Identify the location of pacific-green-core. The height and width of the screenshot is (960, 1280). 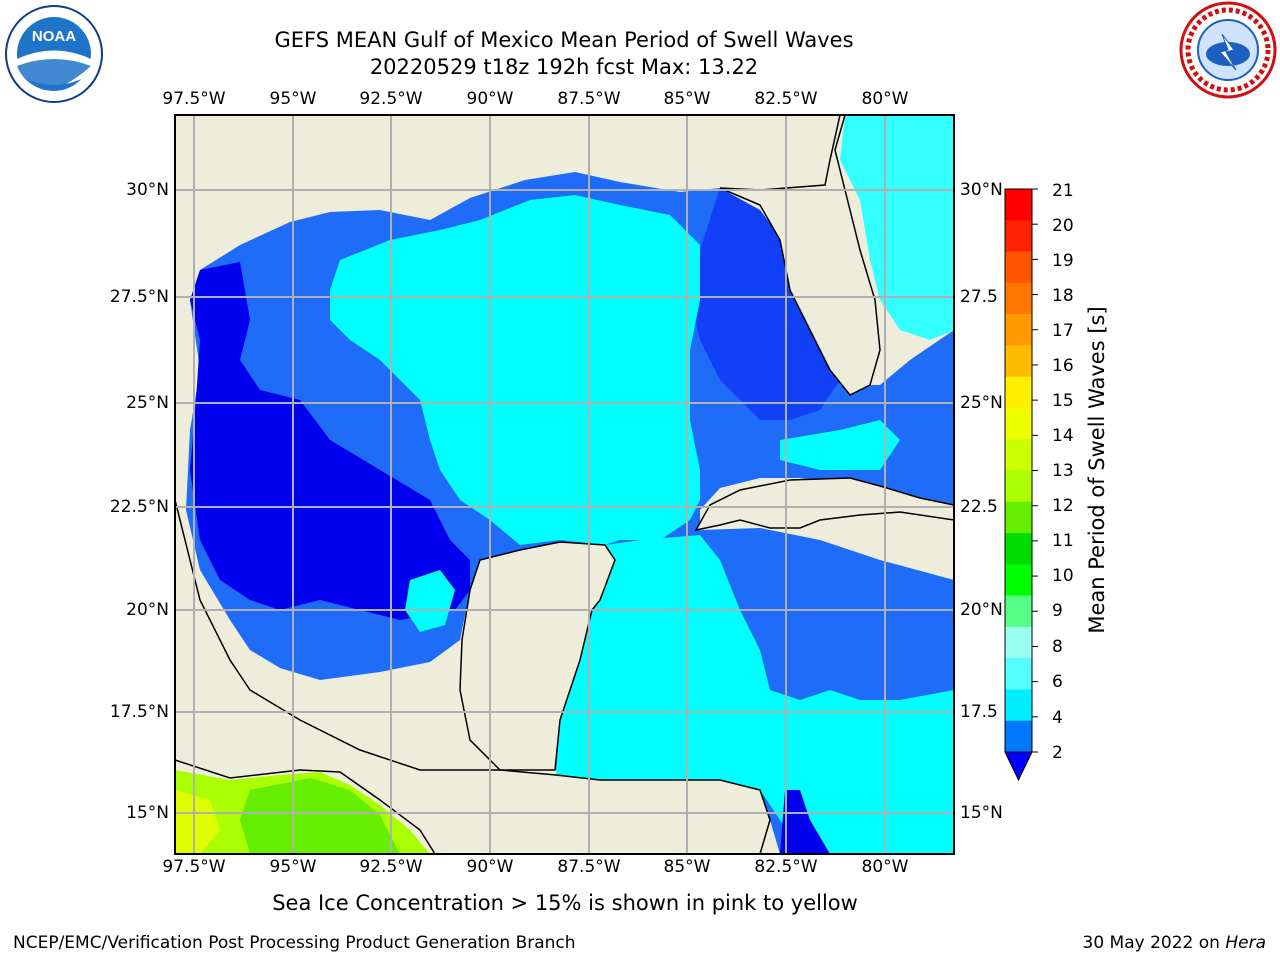
(320, 816).